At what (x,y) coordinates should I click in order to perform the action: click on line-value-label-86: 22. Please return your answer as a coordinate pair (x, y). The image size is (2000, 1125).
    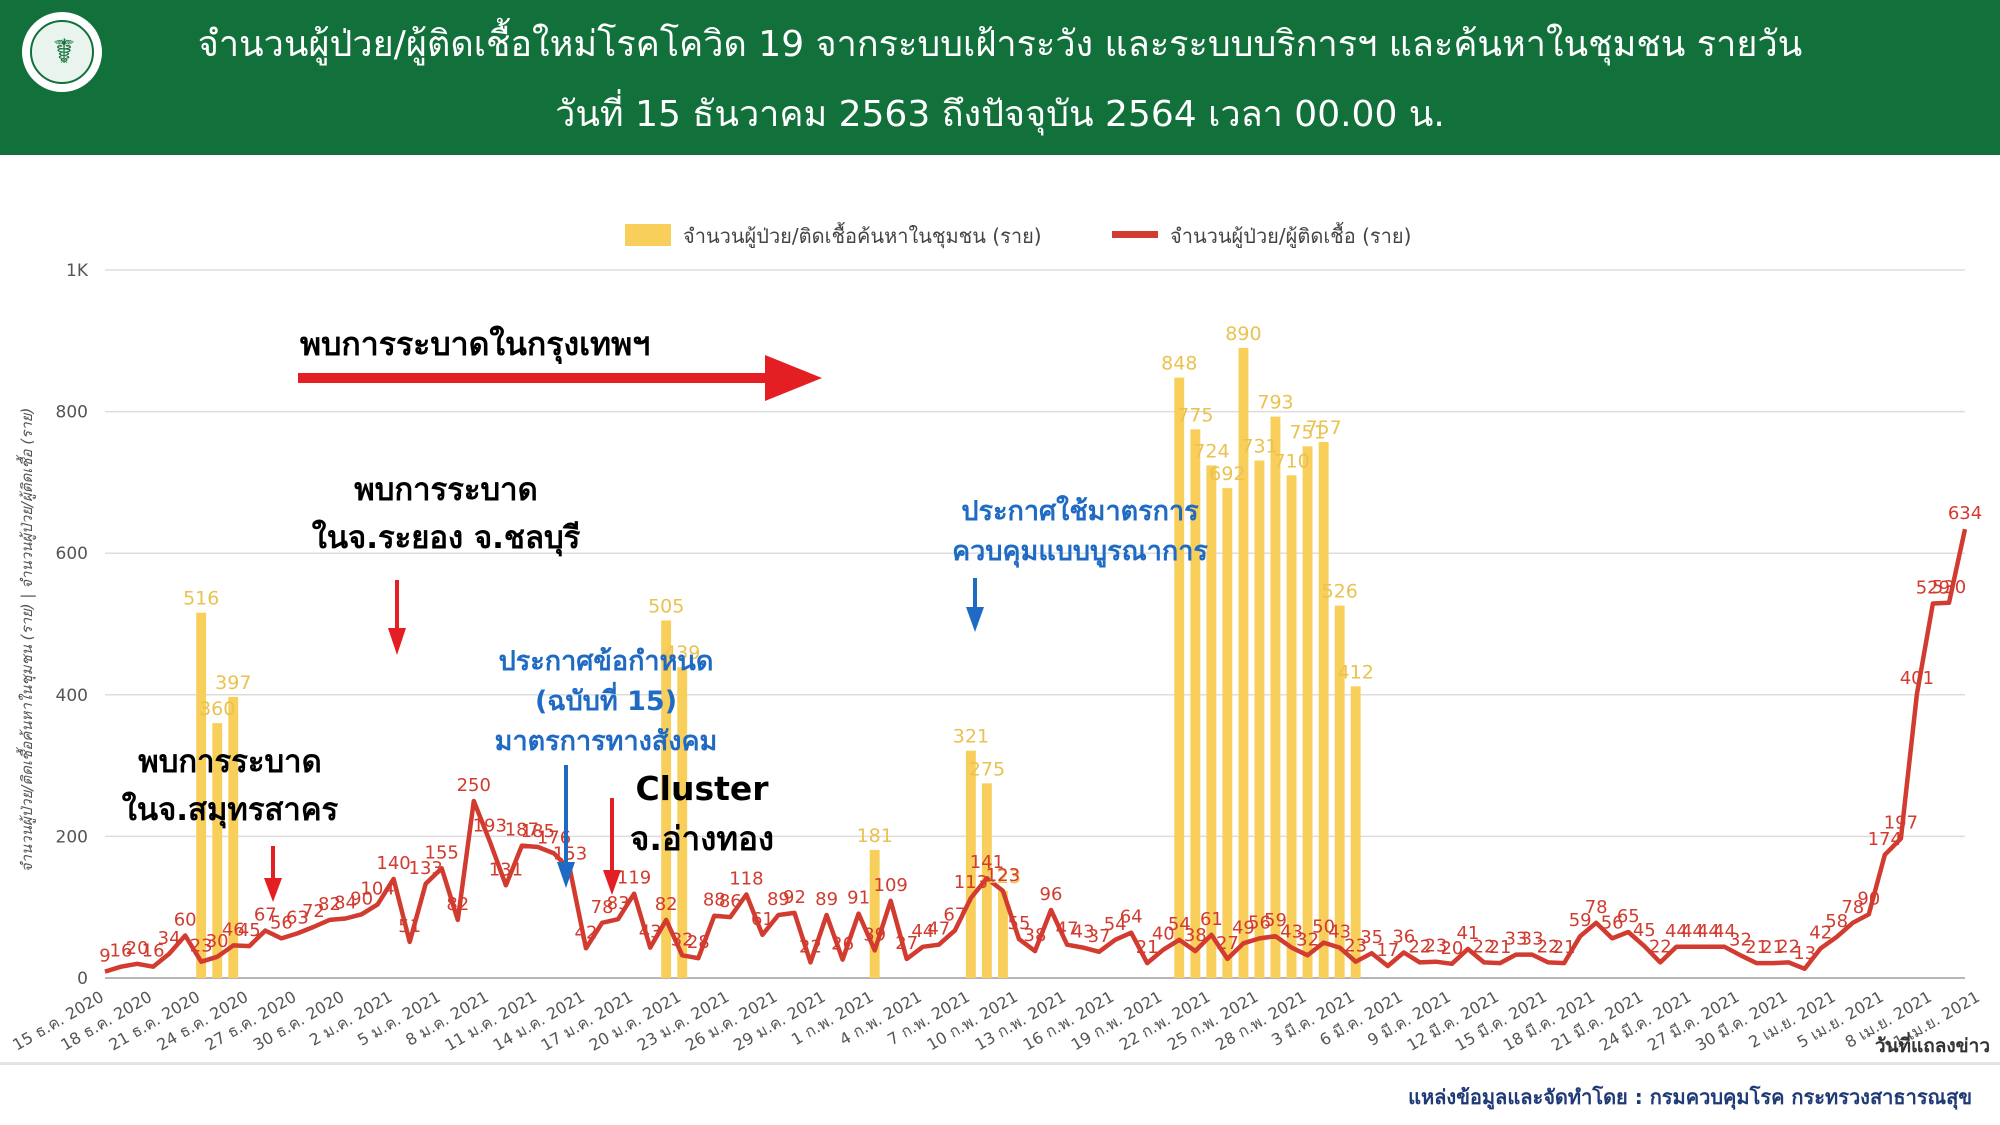
    Looking at the image, I should click on (1484, 946).